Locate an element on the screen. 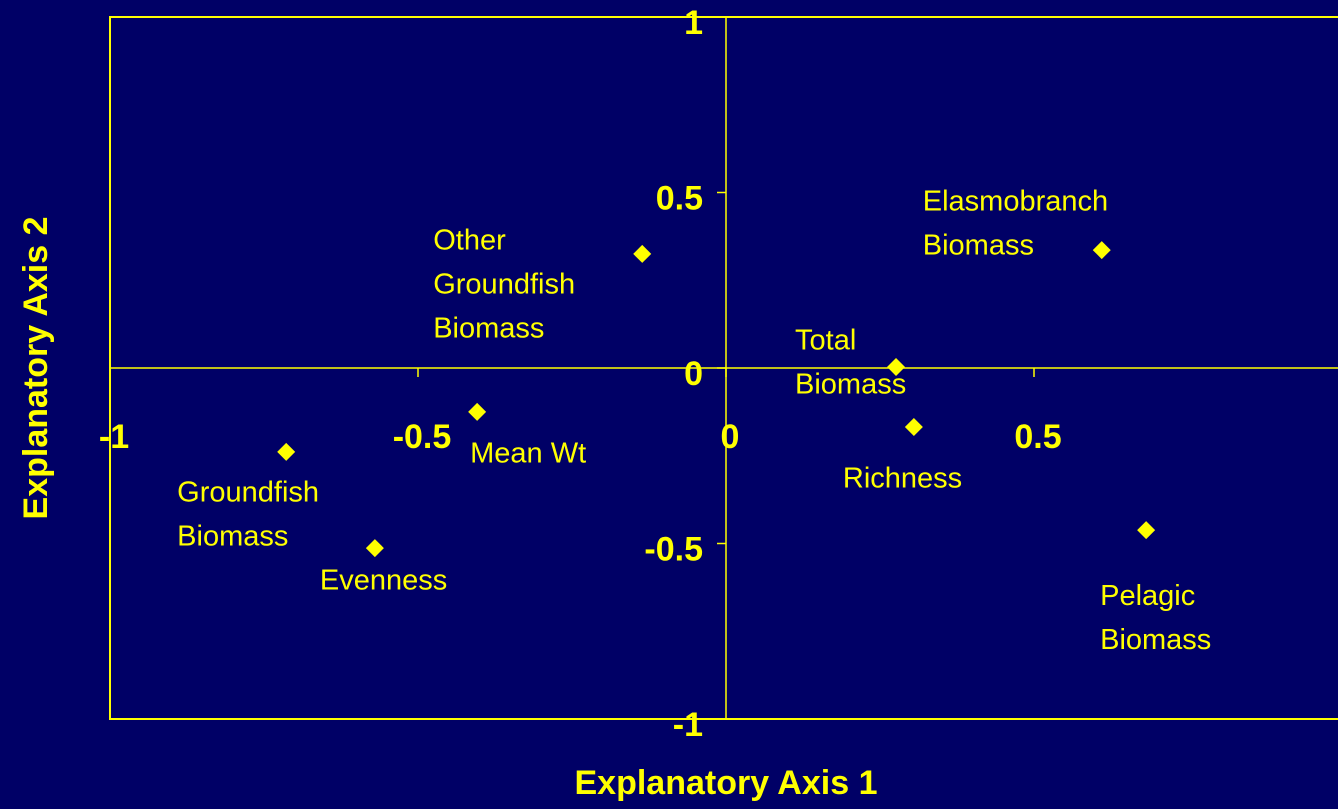  y-tick-label: -0.5 is located at coordinates (673, 549).